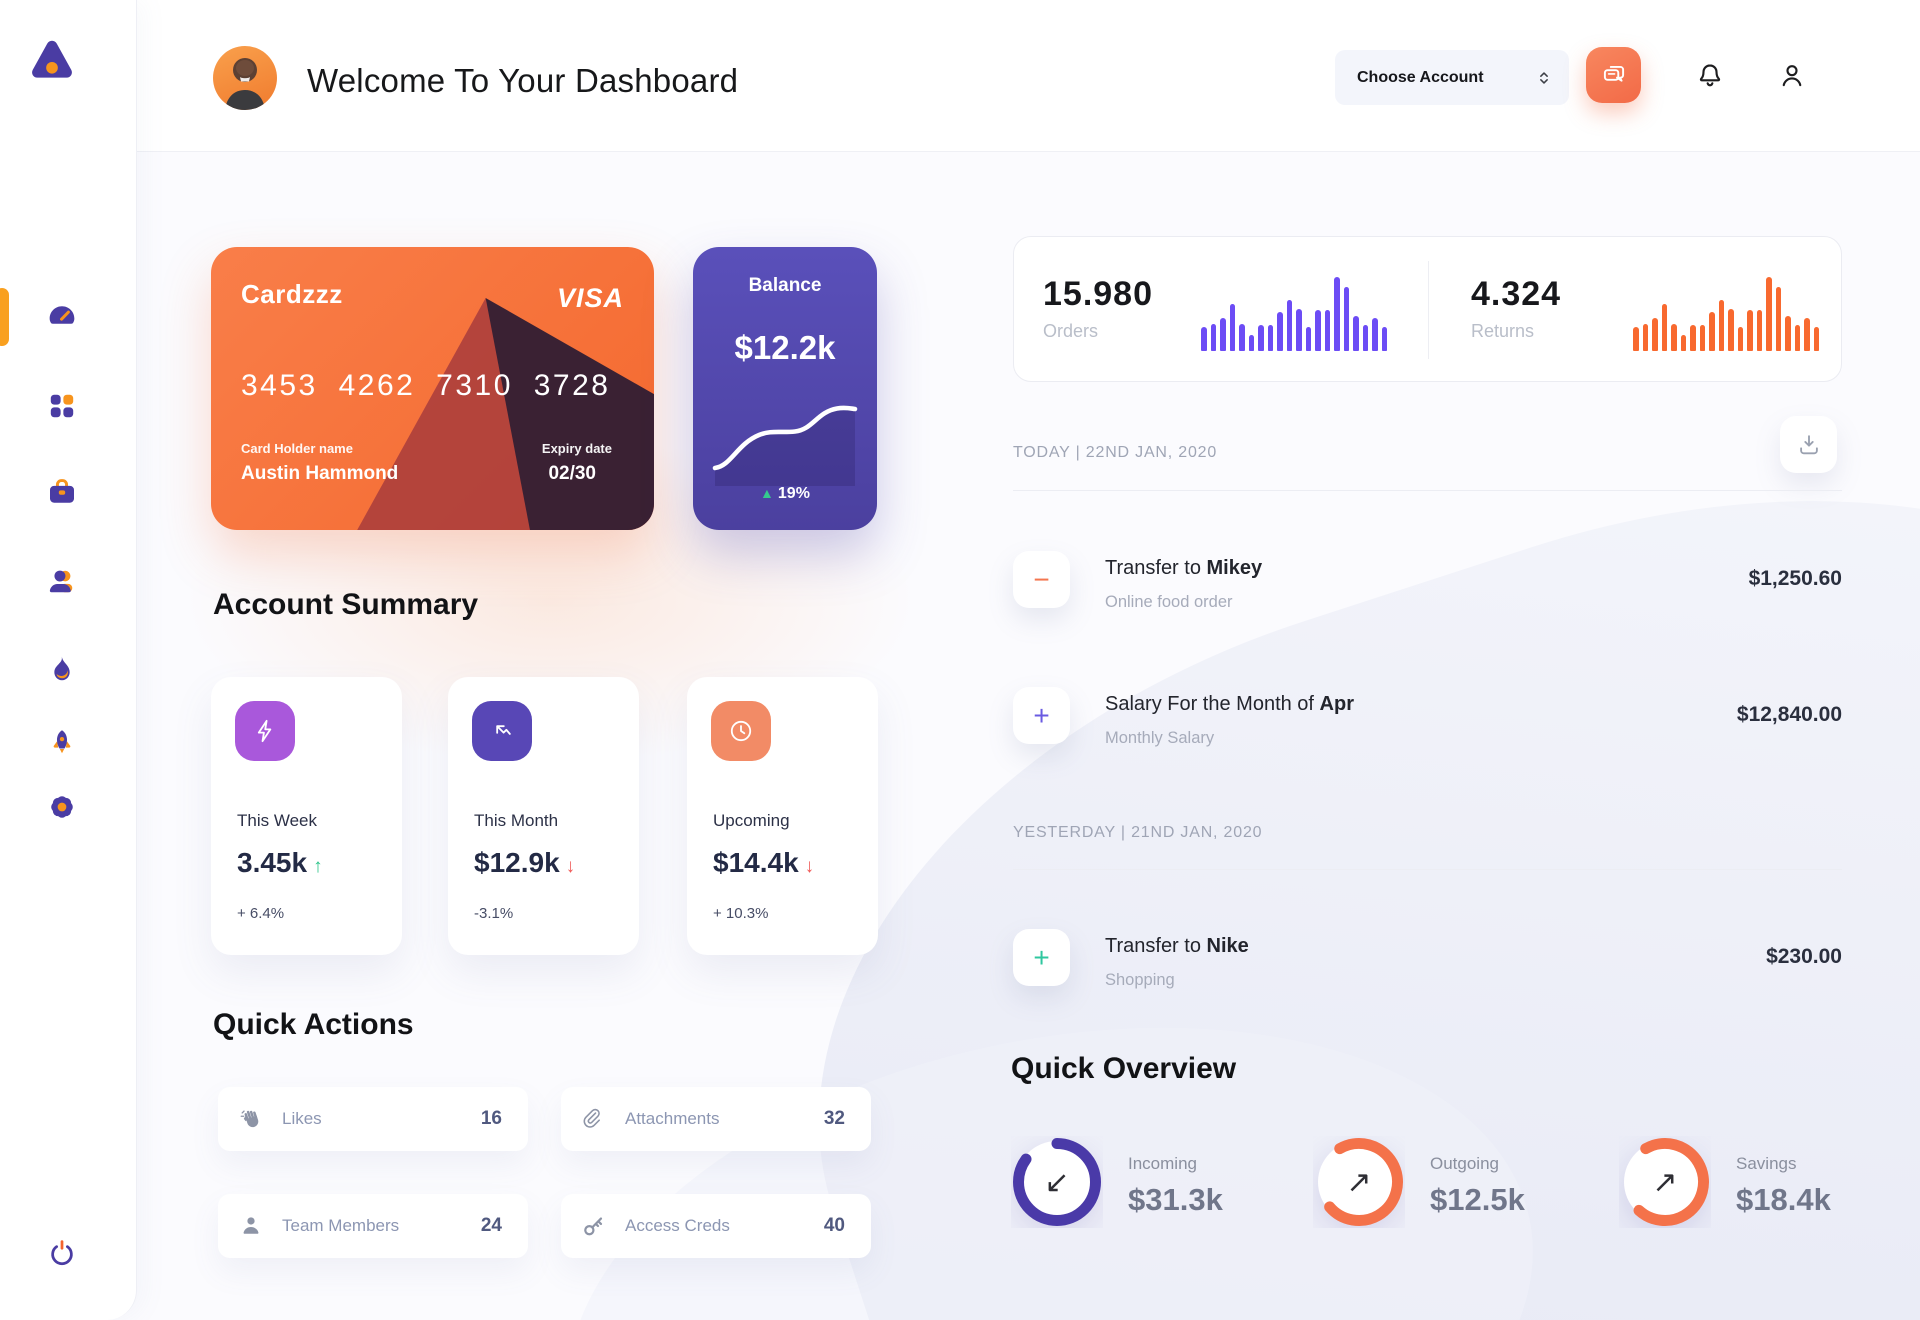 This screenshot has width=1920, height=1320. Describe the element at coordinates (785, 347) in the screenshot. I see `balance-amount: $12.2k` at that location.